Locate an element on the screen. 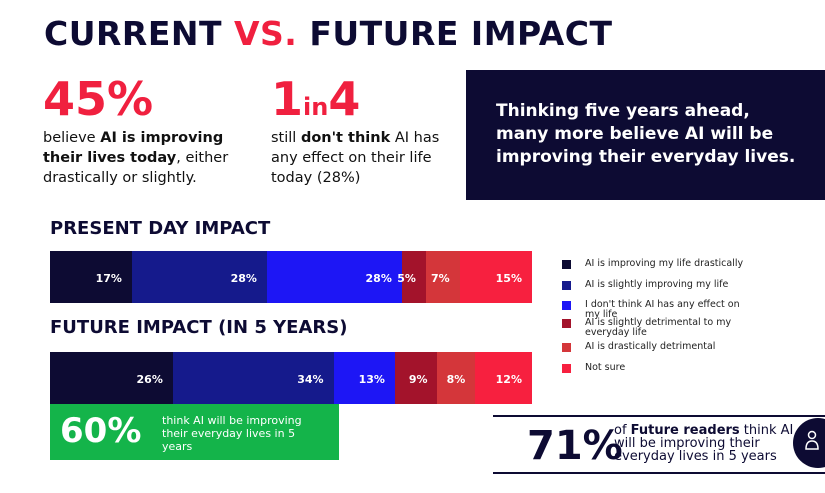 The height and width of the screenshot is (493, 825). bar-segment-label: 8% is located at coordinates (456, 379).